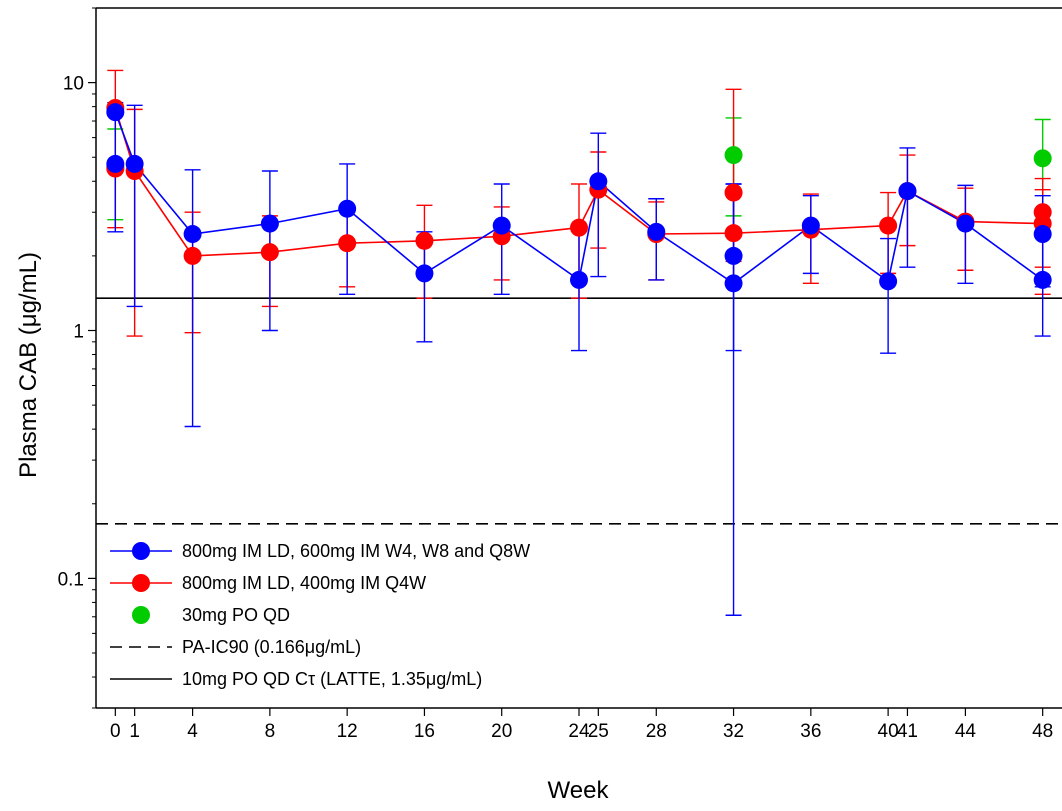 The width and height of the screenshot is (1062, 811). Describe the element at coordinates (501, 731) in the screenshot. I see `x-tick-label: 20` at that location.